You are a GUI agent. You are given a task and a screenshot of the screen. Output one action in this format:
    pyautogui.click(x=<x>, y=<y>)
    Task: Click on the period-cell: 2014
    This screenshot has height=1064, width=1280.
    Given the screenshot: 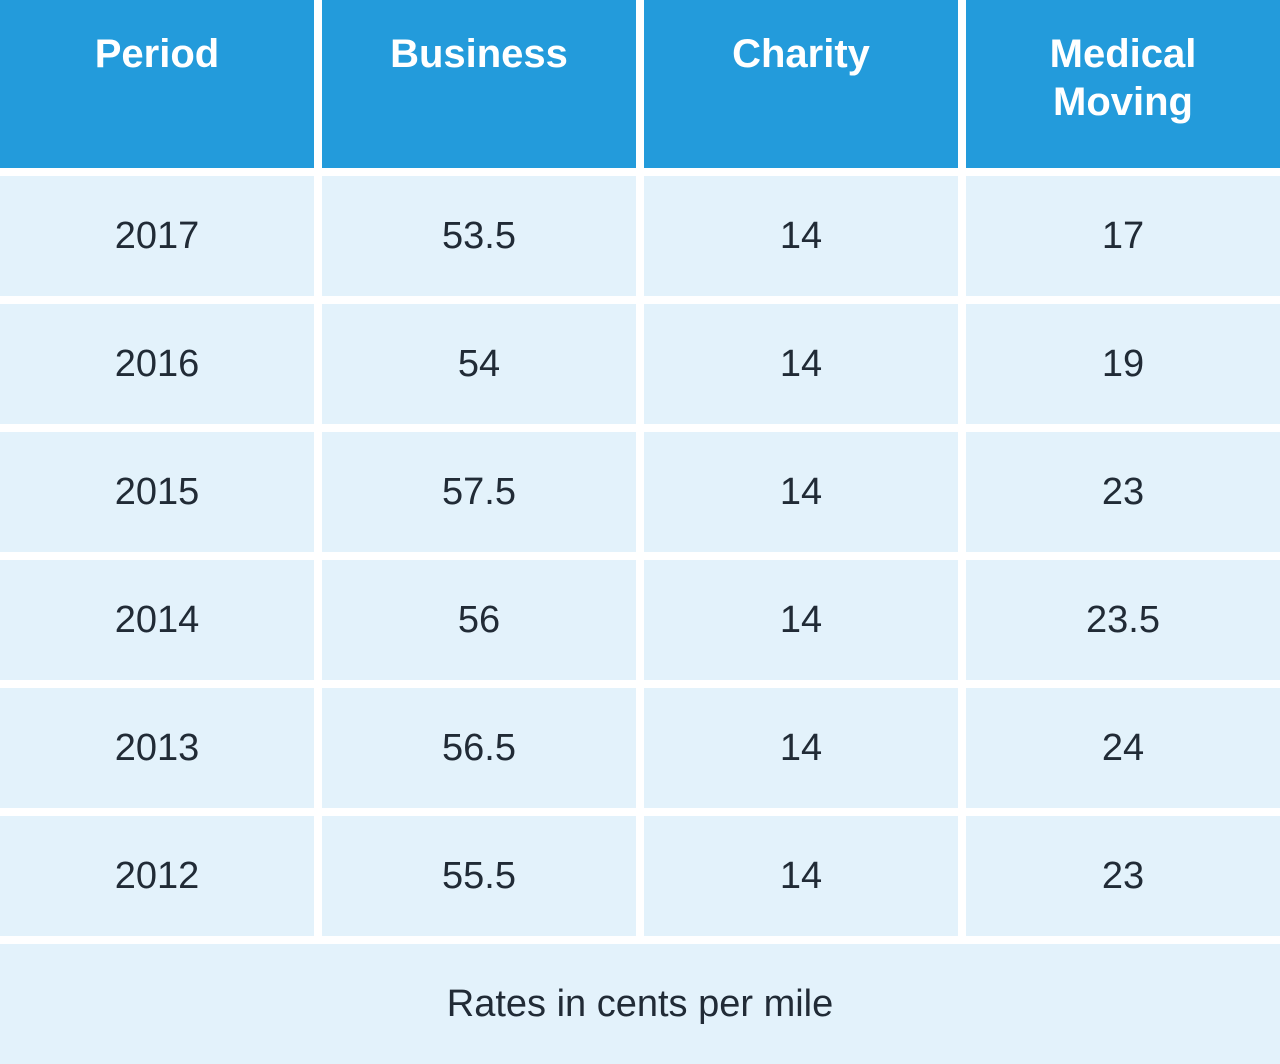 What is the action you would take?
    pyautogui.click(x=157, y=620)
    